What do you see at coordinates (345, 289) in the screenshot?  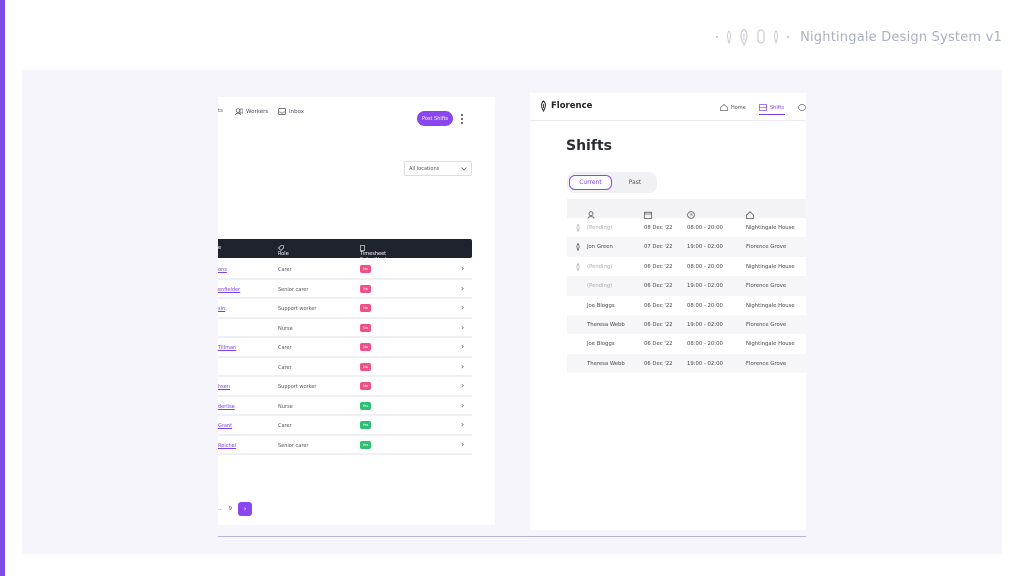 I see `table-row: enfielder Senior carer No ›` at bounding box center [345, 289].